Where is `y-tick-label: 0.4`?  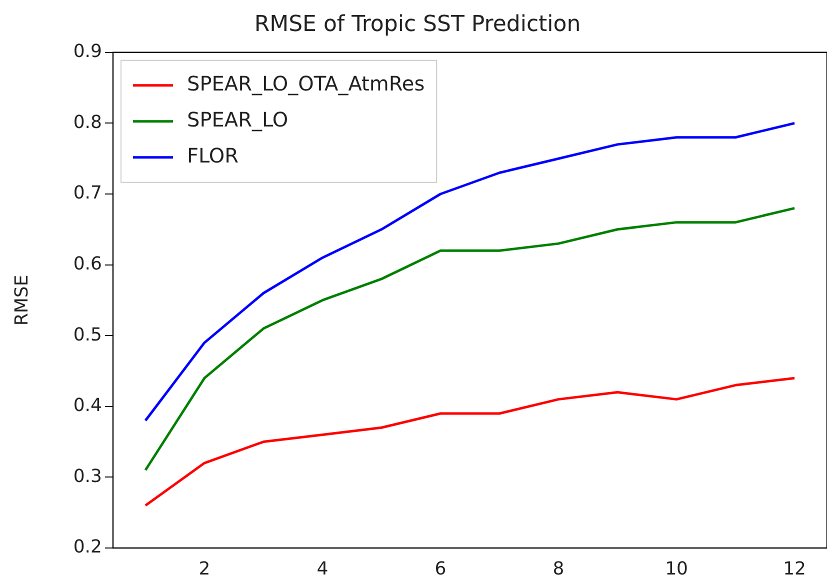
y-tick-label: 0.4 is located at coordinates (87, 405).